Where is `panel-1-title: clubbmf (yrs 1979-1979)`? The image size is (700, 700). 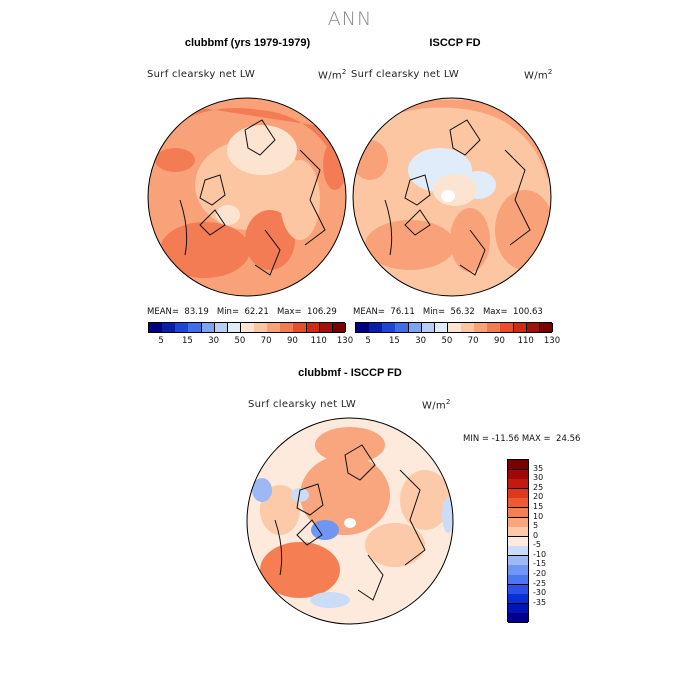
panel-1-title: clubbmf (yrs 1979-1979) is located at coordinates (247, 43).